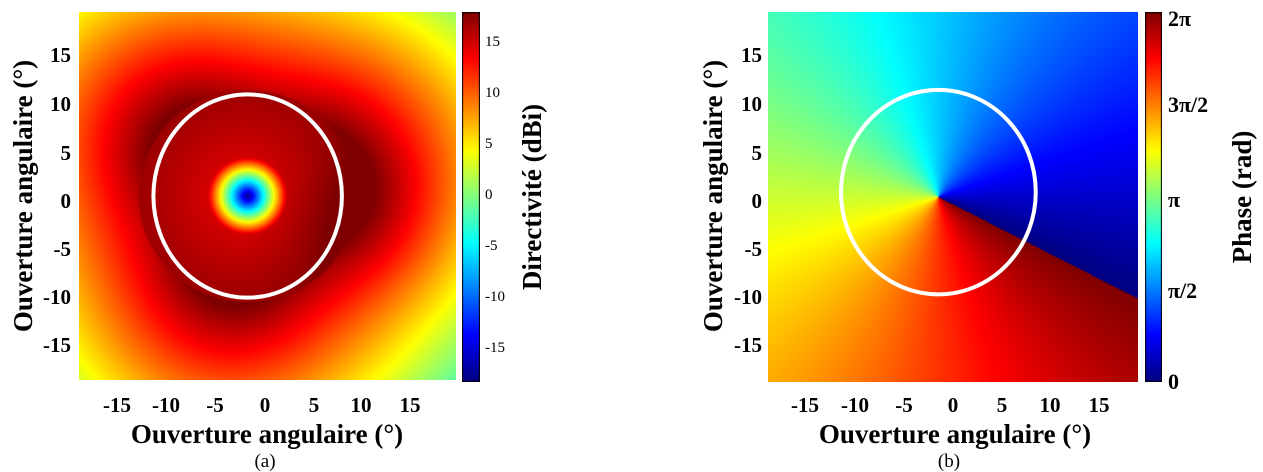 Image resolution: width=1263 pixels, height=472 pixels. I want to click on colorbar-ticks-a: 15 10 5 0 -5 -10 -15, so click(495, 195).